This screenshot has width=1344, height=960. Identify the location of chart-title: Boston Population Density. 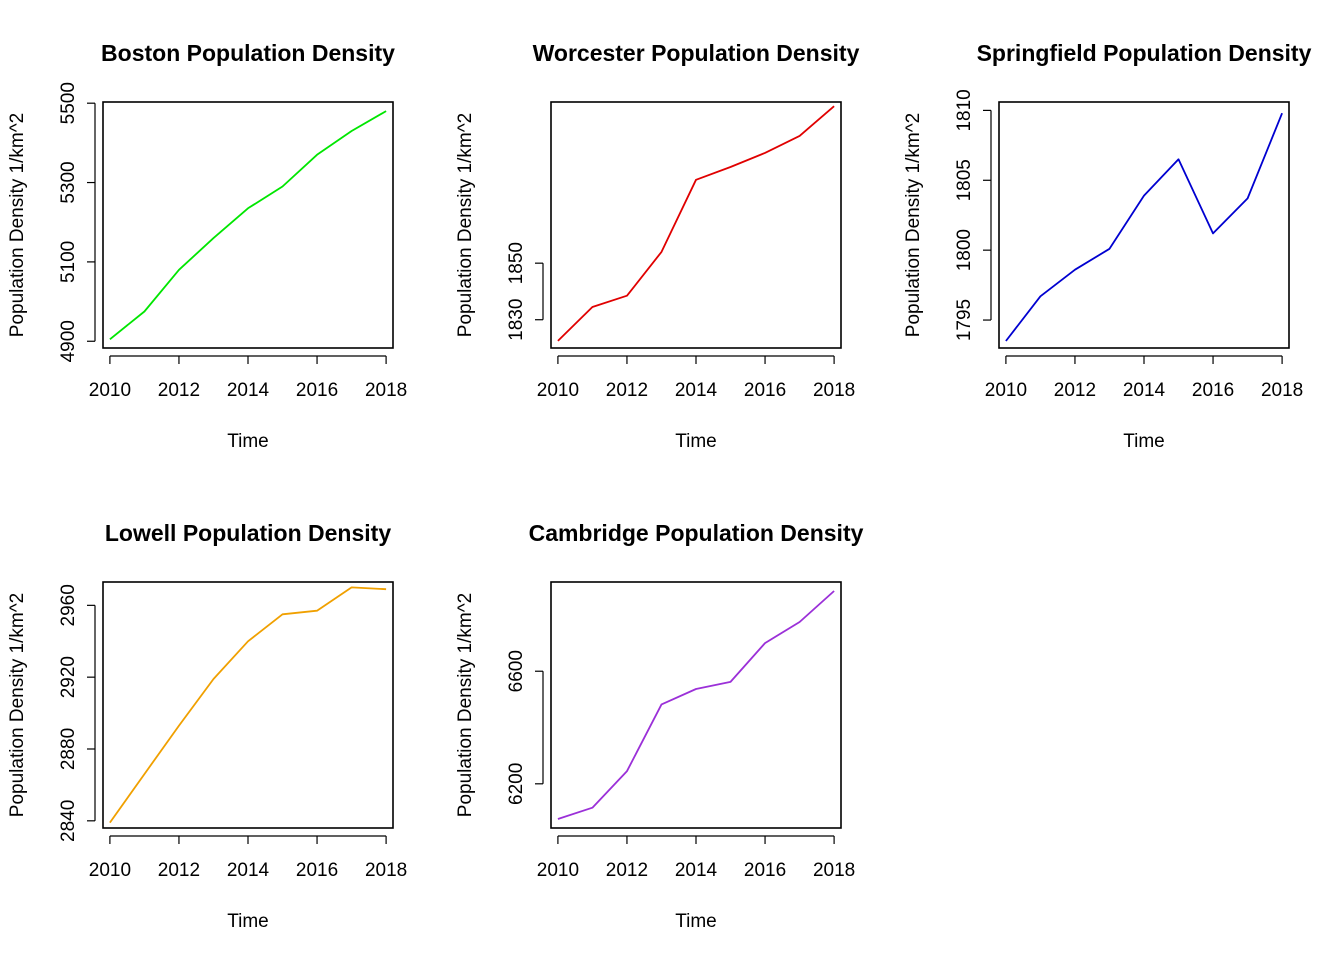
(248, 53).